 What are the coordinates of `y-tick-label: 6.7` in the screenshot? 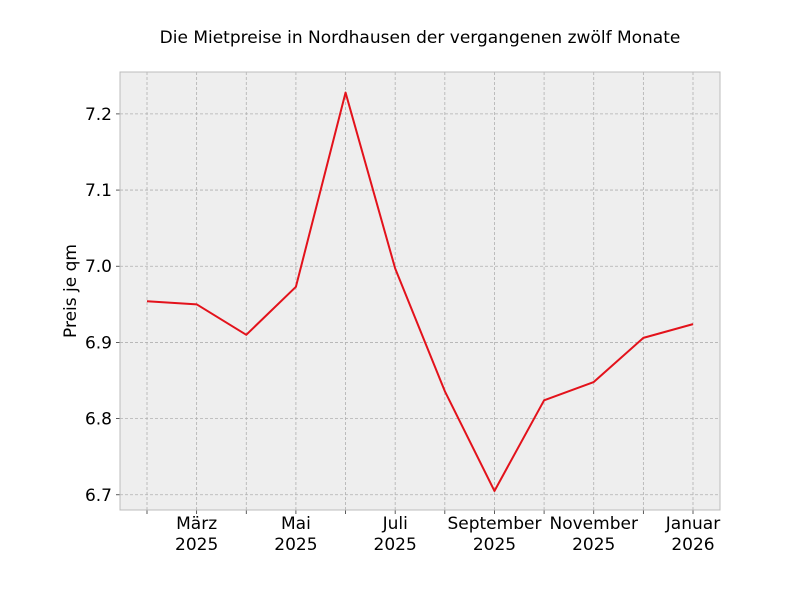 It's located at (98, 496).